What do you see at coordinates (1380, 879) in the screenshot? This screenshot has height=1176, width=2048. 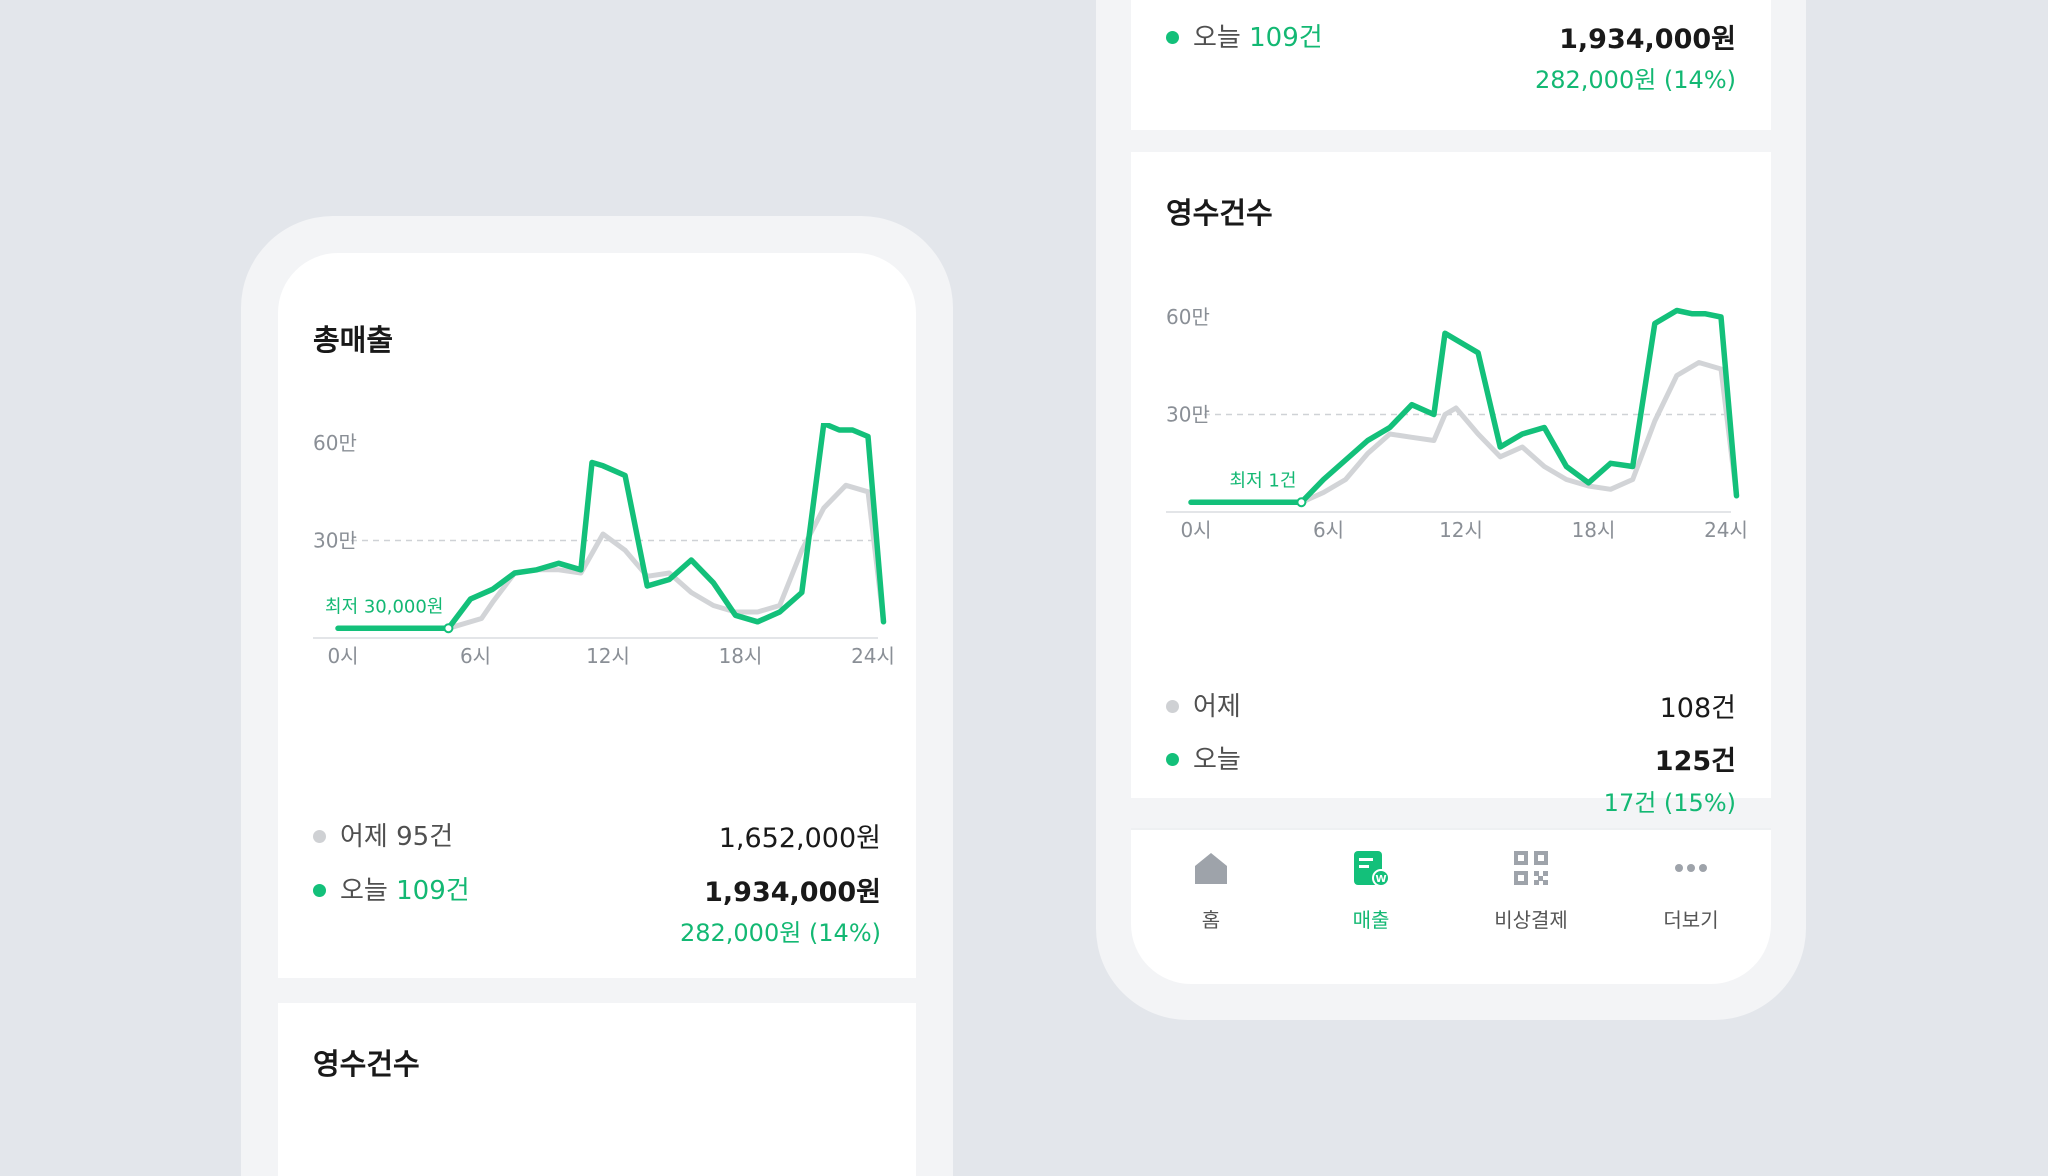 I see `svg-text: W` at bounding box center [1380, 879].